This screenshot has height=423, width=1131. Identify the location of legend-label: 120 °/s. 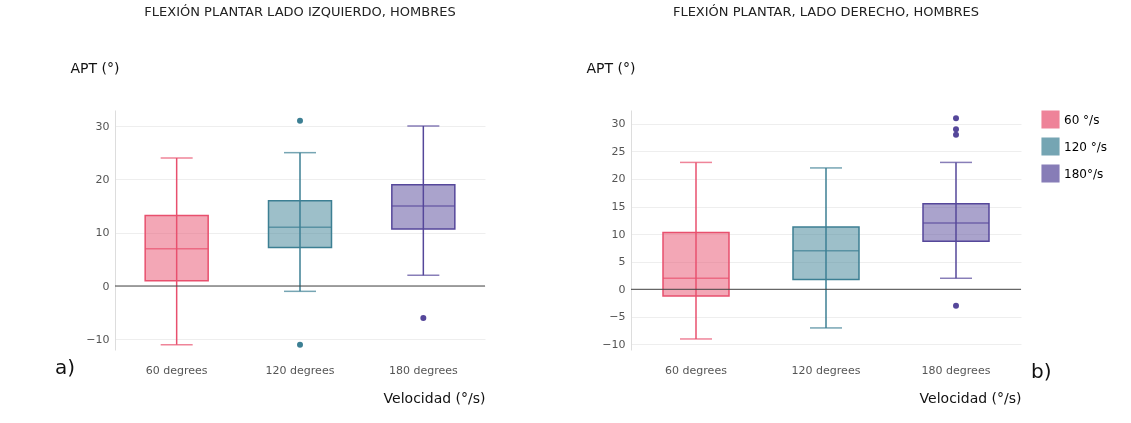
(1086, 146).